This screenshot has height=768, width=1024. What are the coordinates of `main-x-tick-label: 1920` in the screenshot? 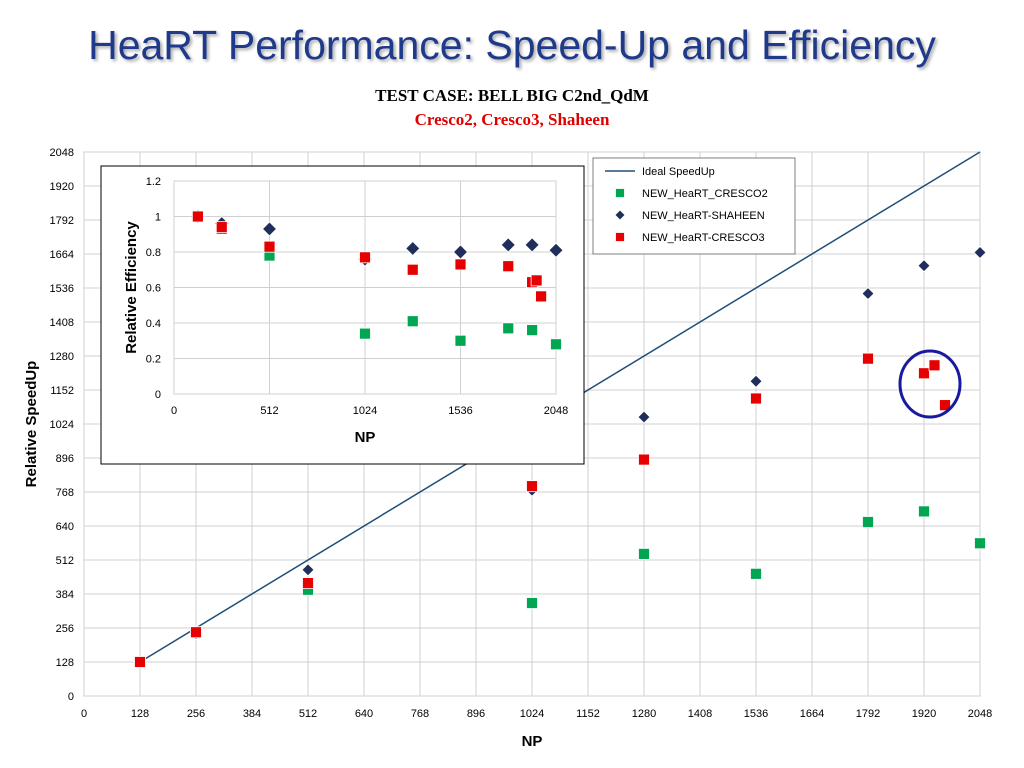 It's located at (924, 714).